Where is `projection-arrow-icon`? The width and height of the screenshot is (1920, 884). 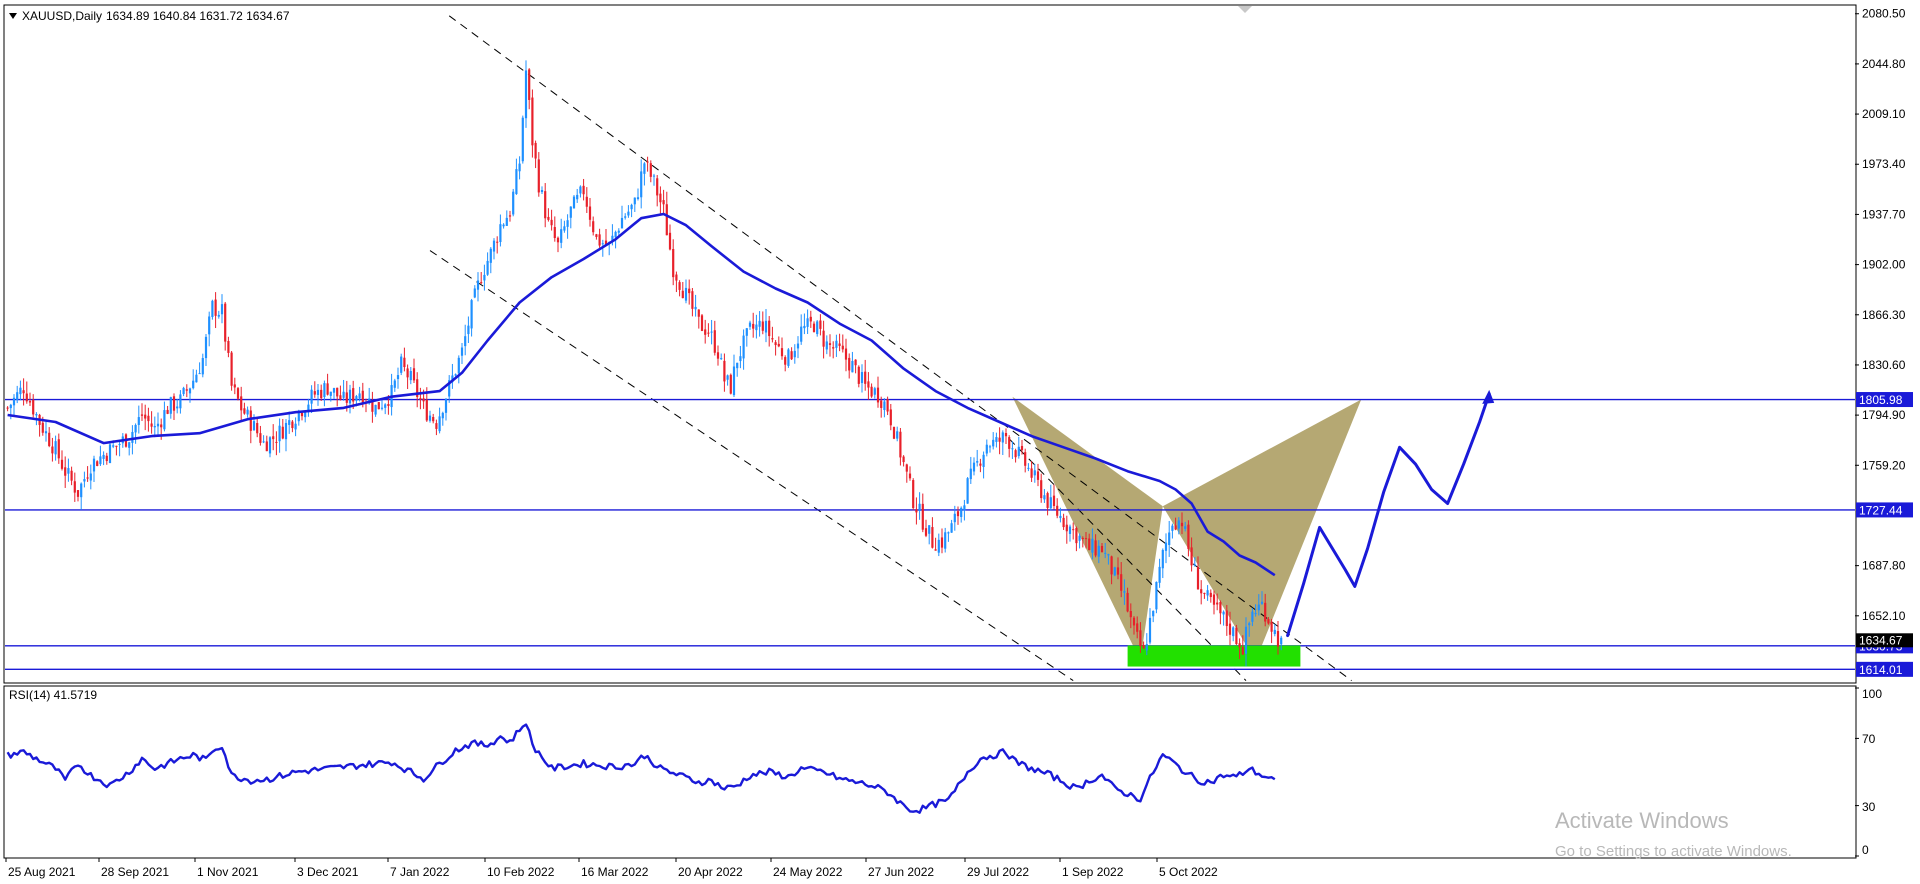 projection-arrow-icon is located at coordinates (1488, 396).